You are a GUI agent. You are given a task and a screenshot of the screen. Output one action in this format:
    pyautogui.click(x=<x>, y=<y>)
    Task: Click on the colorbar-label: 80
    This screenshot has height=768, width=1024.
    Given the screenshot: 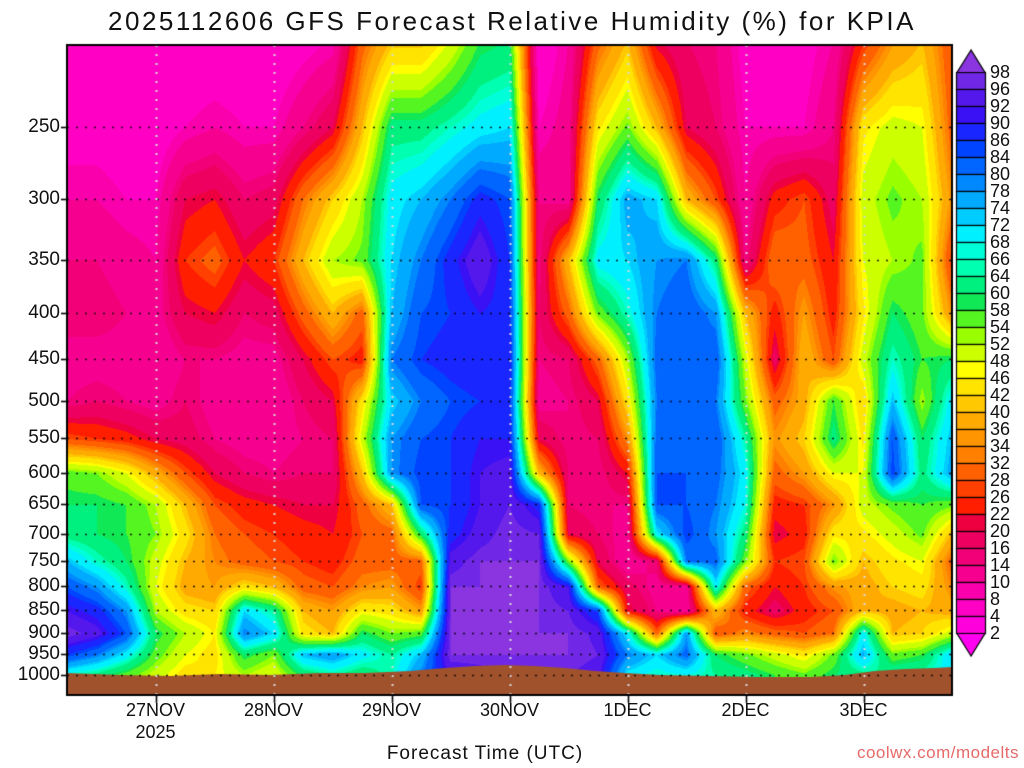 What is the action you would take?
    pyautogui.click(x=1000, y=174)
    